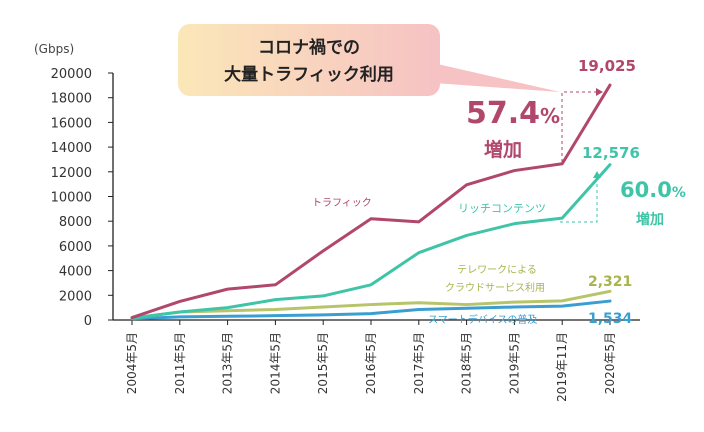 Image resolution: width=704 pixels, height=432 pixels. I want to click on rich-content-increase-arrowhead, so click(597, 174).